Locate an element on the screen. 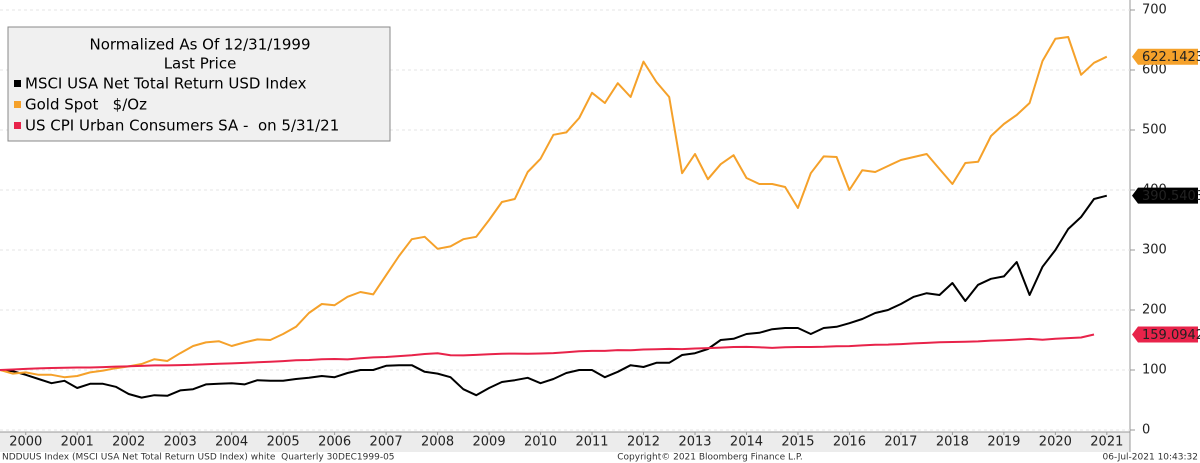  last-value-label: 159.0942 is located at coordinates (1171, 335).